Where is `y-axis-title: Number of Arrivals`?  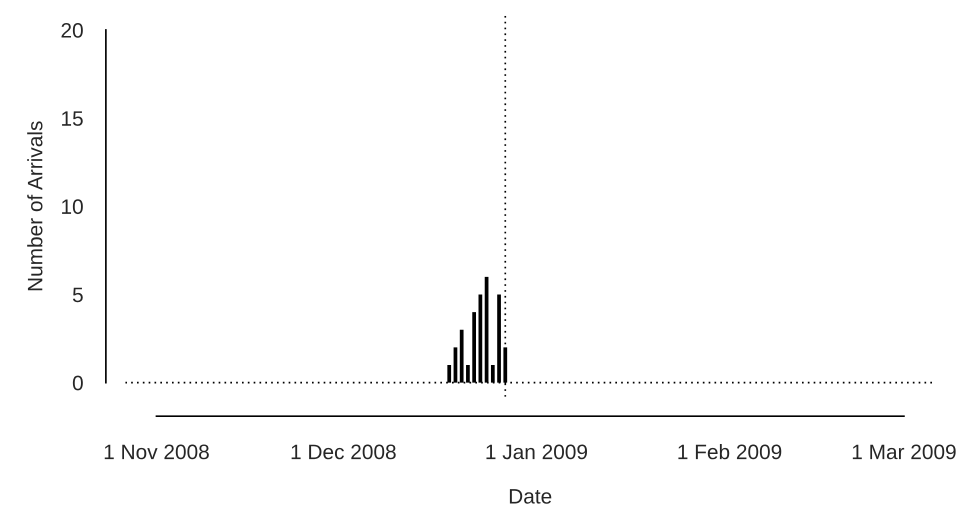
y-axis-title: Number of Arrivals is located at coordinates (34, 205).